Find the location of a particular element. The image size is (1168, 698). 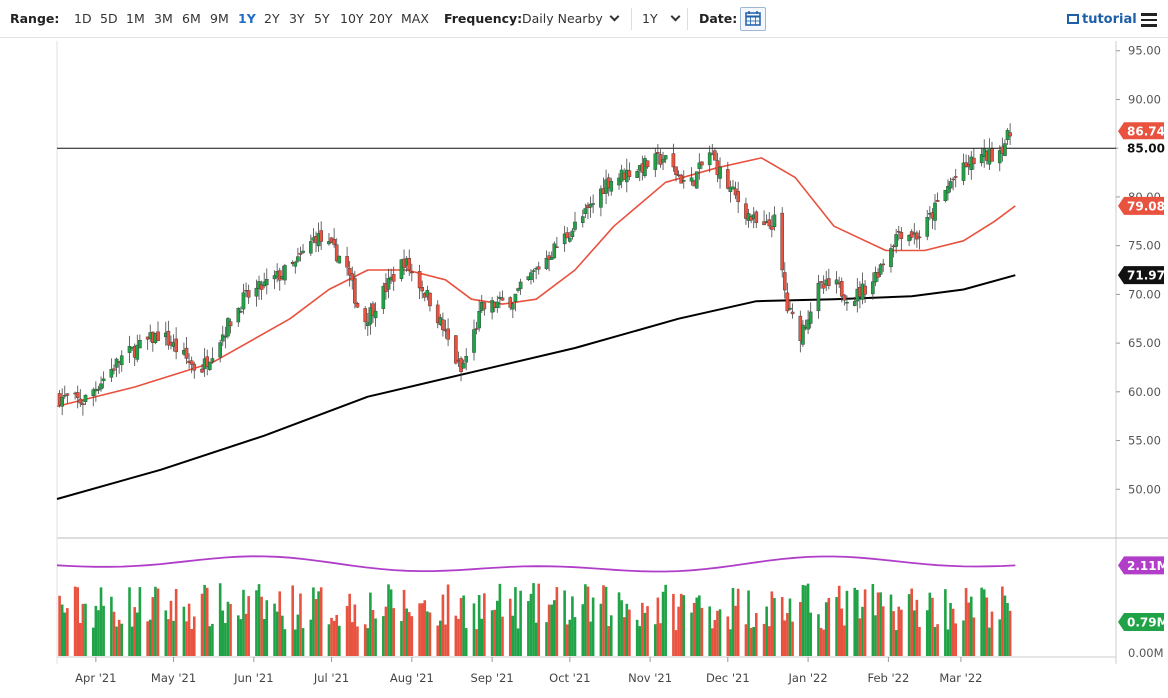

tutorial-link: tutorial is located at coordinates (1102, 19).